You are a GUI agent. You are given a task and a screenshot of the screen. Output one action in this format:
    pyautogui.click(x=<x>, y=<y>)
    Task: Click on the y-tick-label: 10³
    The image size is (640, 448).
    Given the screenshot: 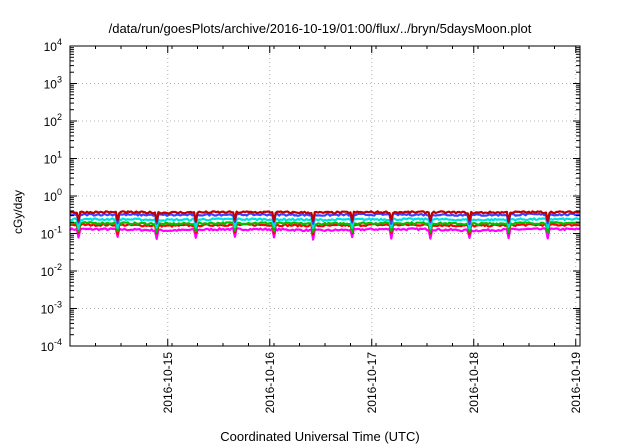 What is the action you would take?
    pyautogui.click(x=53, y=83)
    